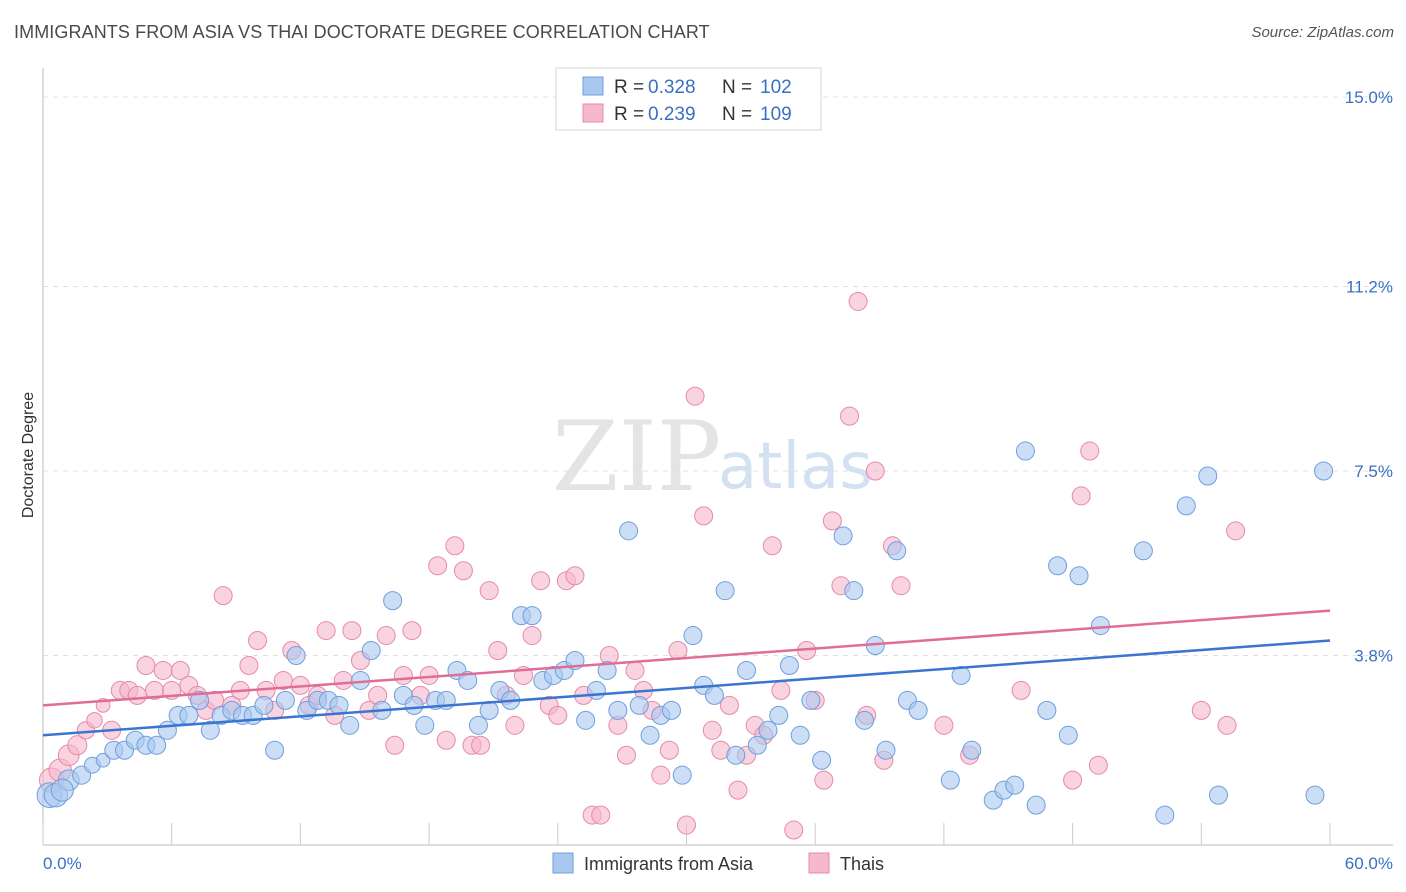  I want to click on y-tick-label: 11.2%, so click(1369, 286).